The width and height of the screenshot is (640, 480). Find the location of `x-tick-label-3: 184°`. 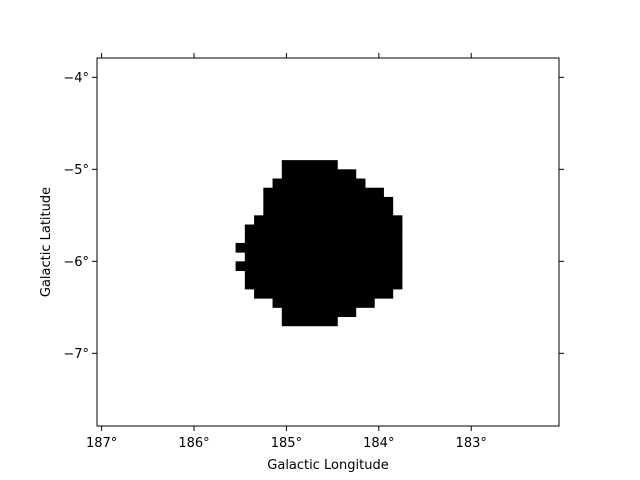

x-tick-label-3: 184° is located at coordinates (378, 443).